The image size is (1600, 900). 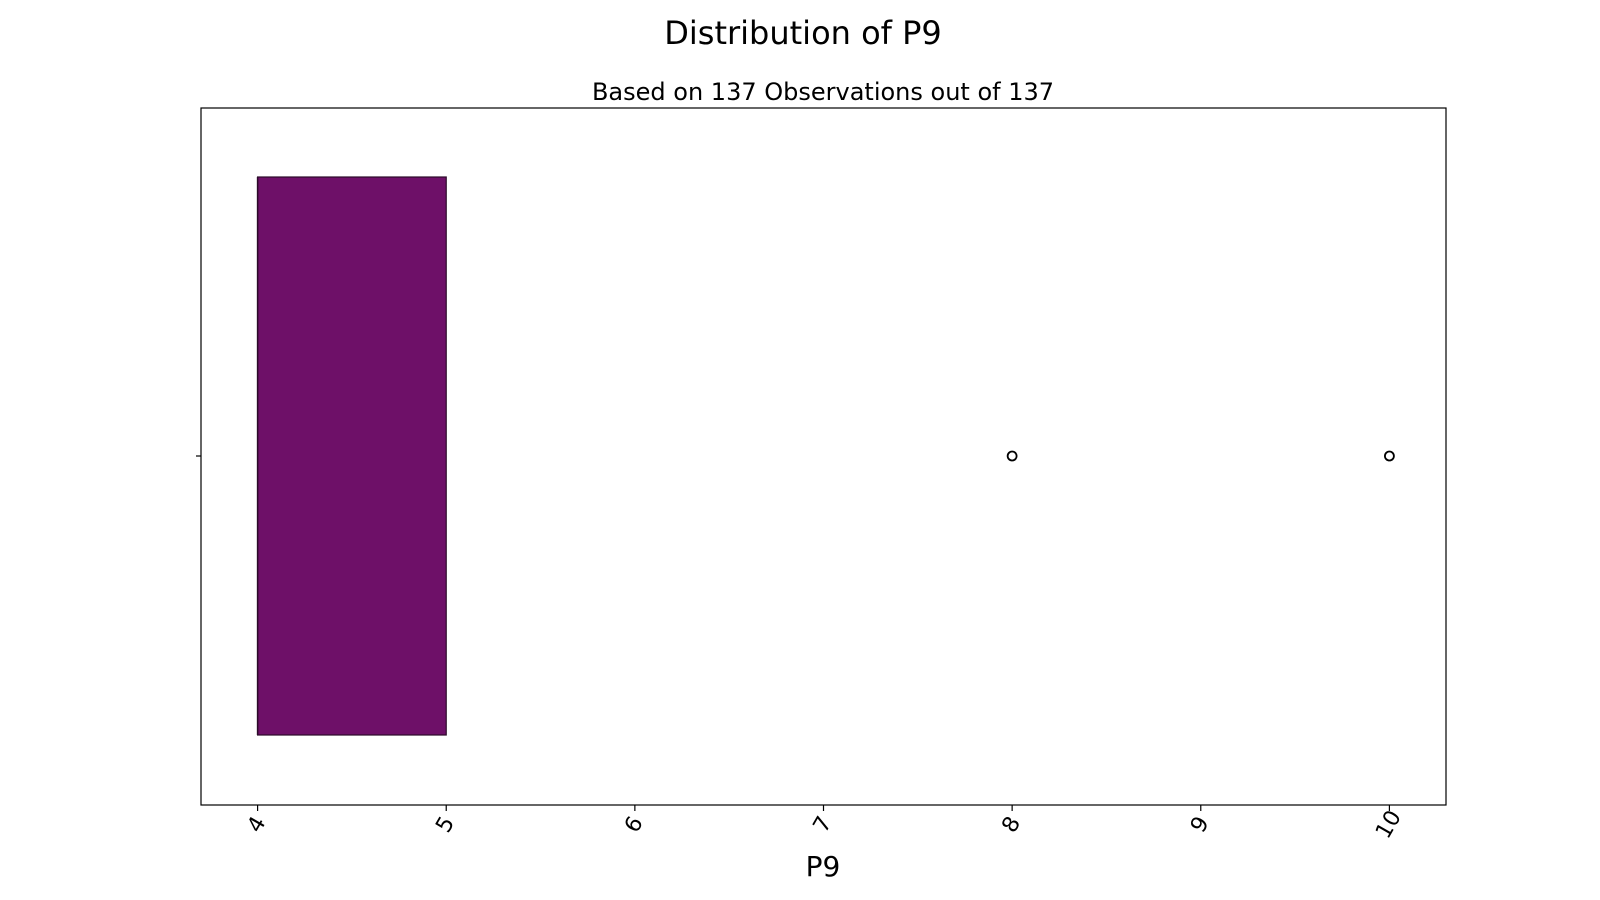 What do you see at coordinates (823, 92) in the screenshot?
I see `chart-subtitle: Based on 137 Observations out of 137` at bounding box center [823, 92].